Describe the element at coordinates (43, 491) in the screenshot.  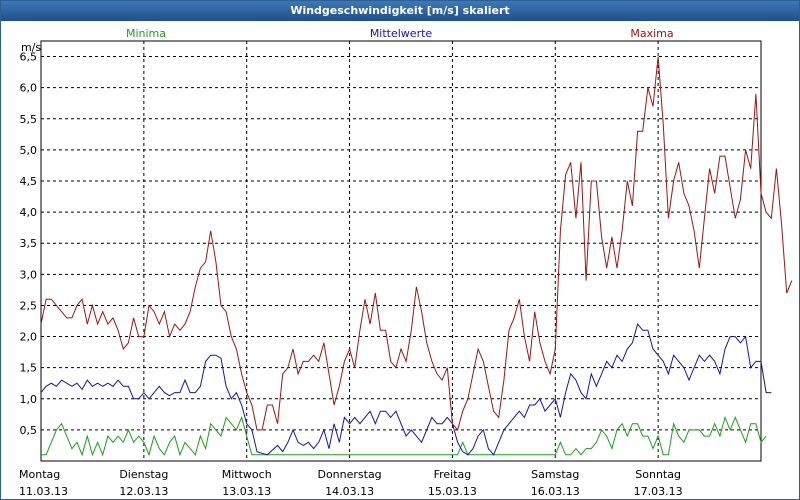
I see `x-tick-date: 11.03.13` at that location.